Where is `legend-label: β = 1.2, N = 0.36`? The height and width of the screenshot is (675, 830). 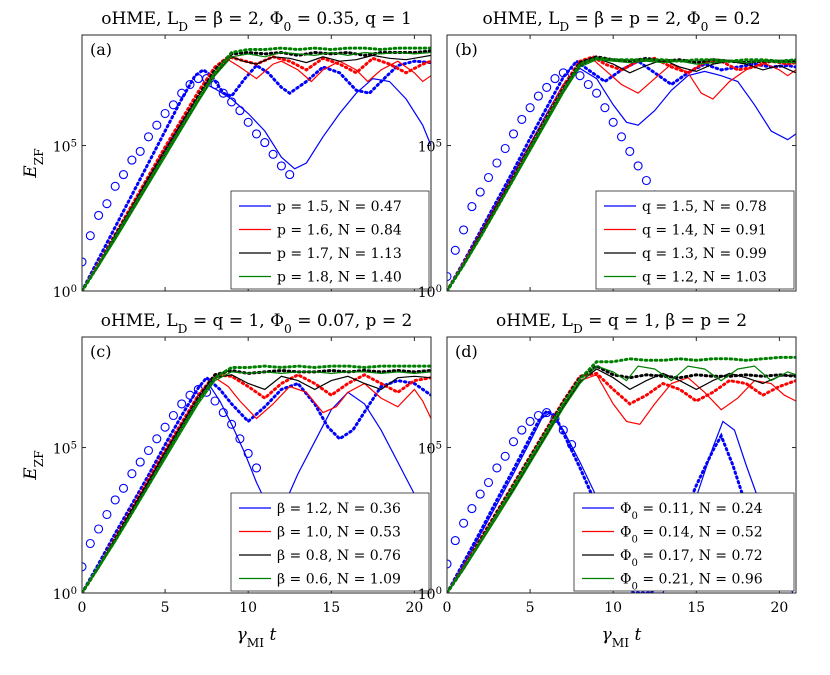
legend-label: β = 1.2, N = 0.36 is located at coordinates (339, 509).